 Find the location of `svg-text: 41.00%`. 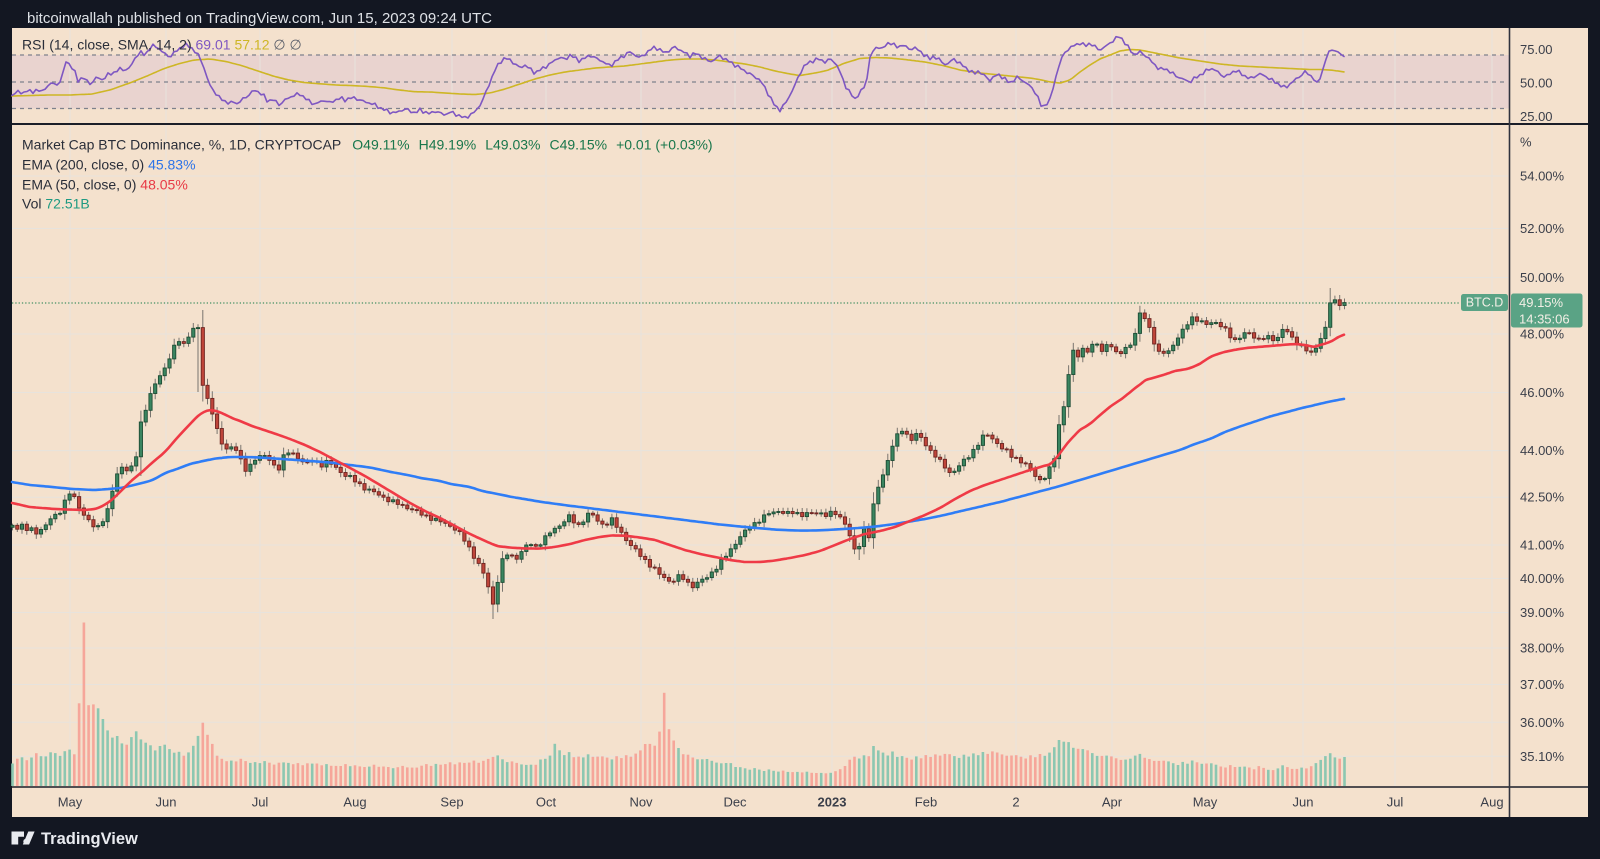

svg-text: 41.00% is located at coordinates (1542, 545).